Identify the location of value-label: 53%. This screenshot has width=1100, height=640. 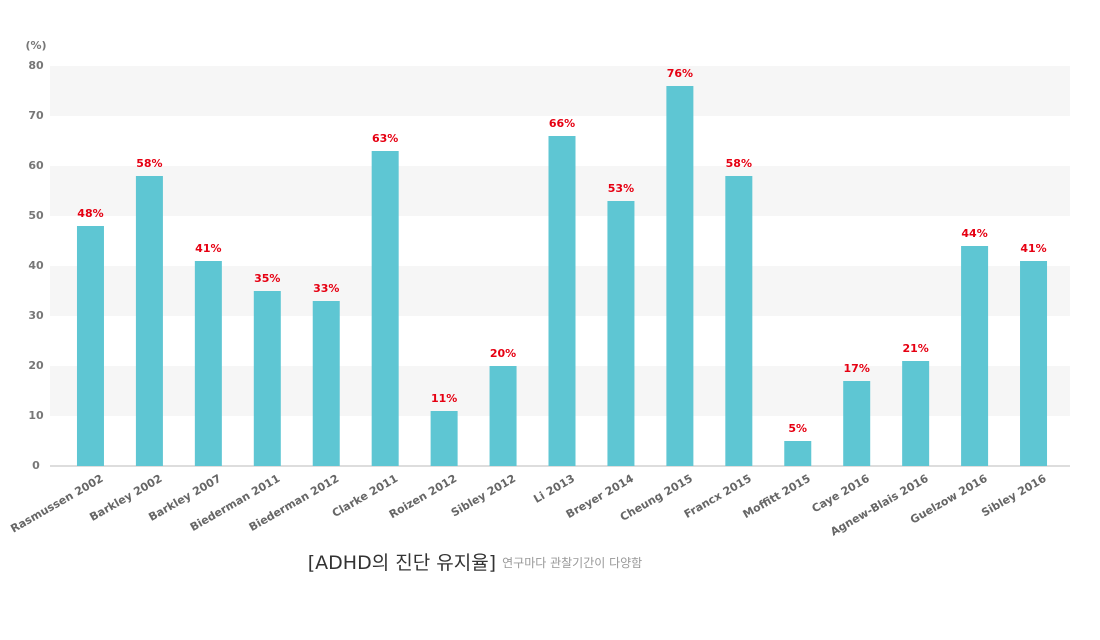
(621, 188).